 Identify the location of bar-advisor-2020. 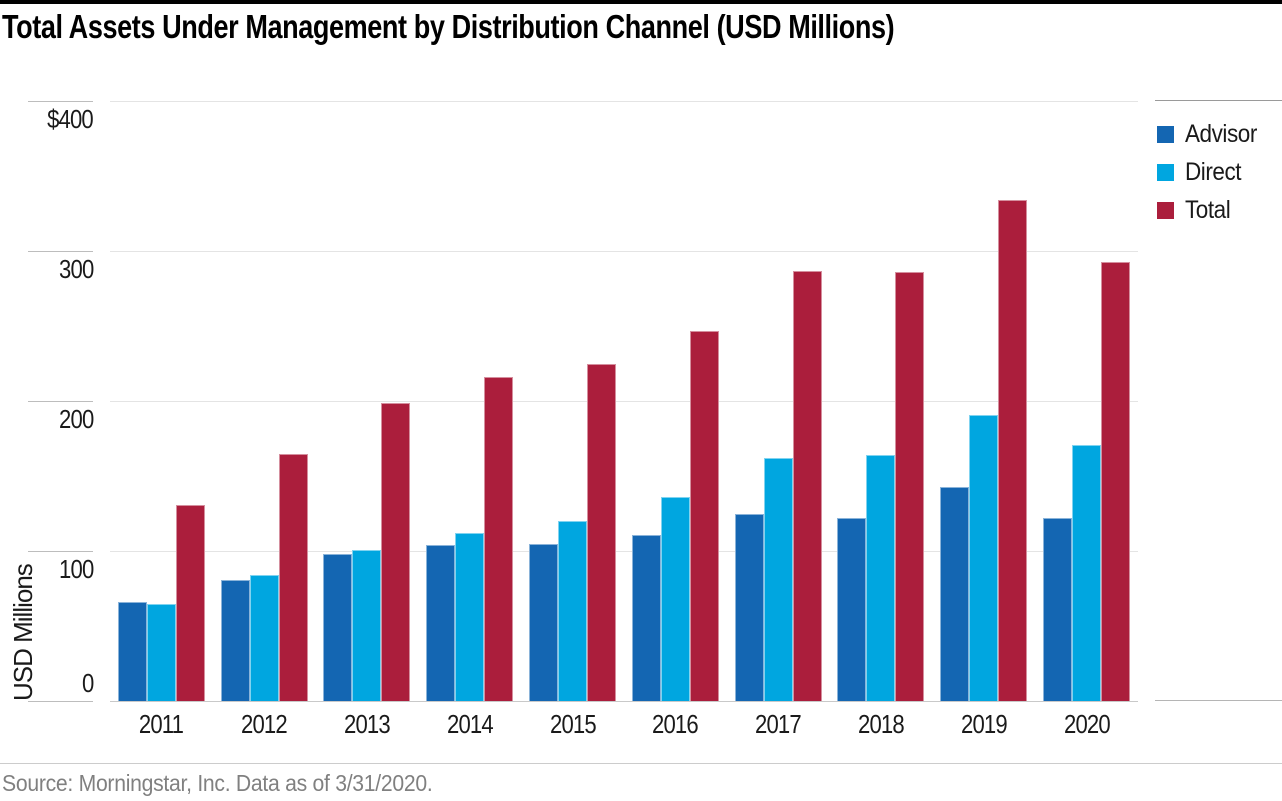
(1058, 609).